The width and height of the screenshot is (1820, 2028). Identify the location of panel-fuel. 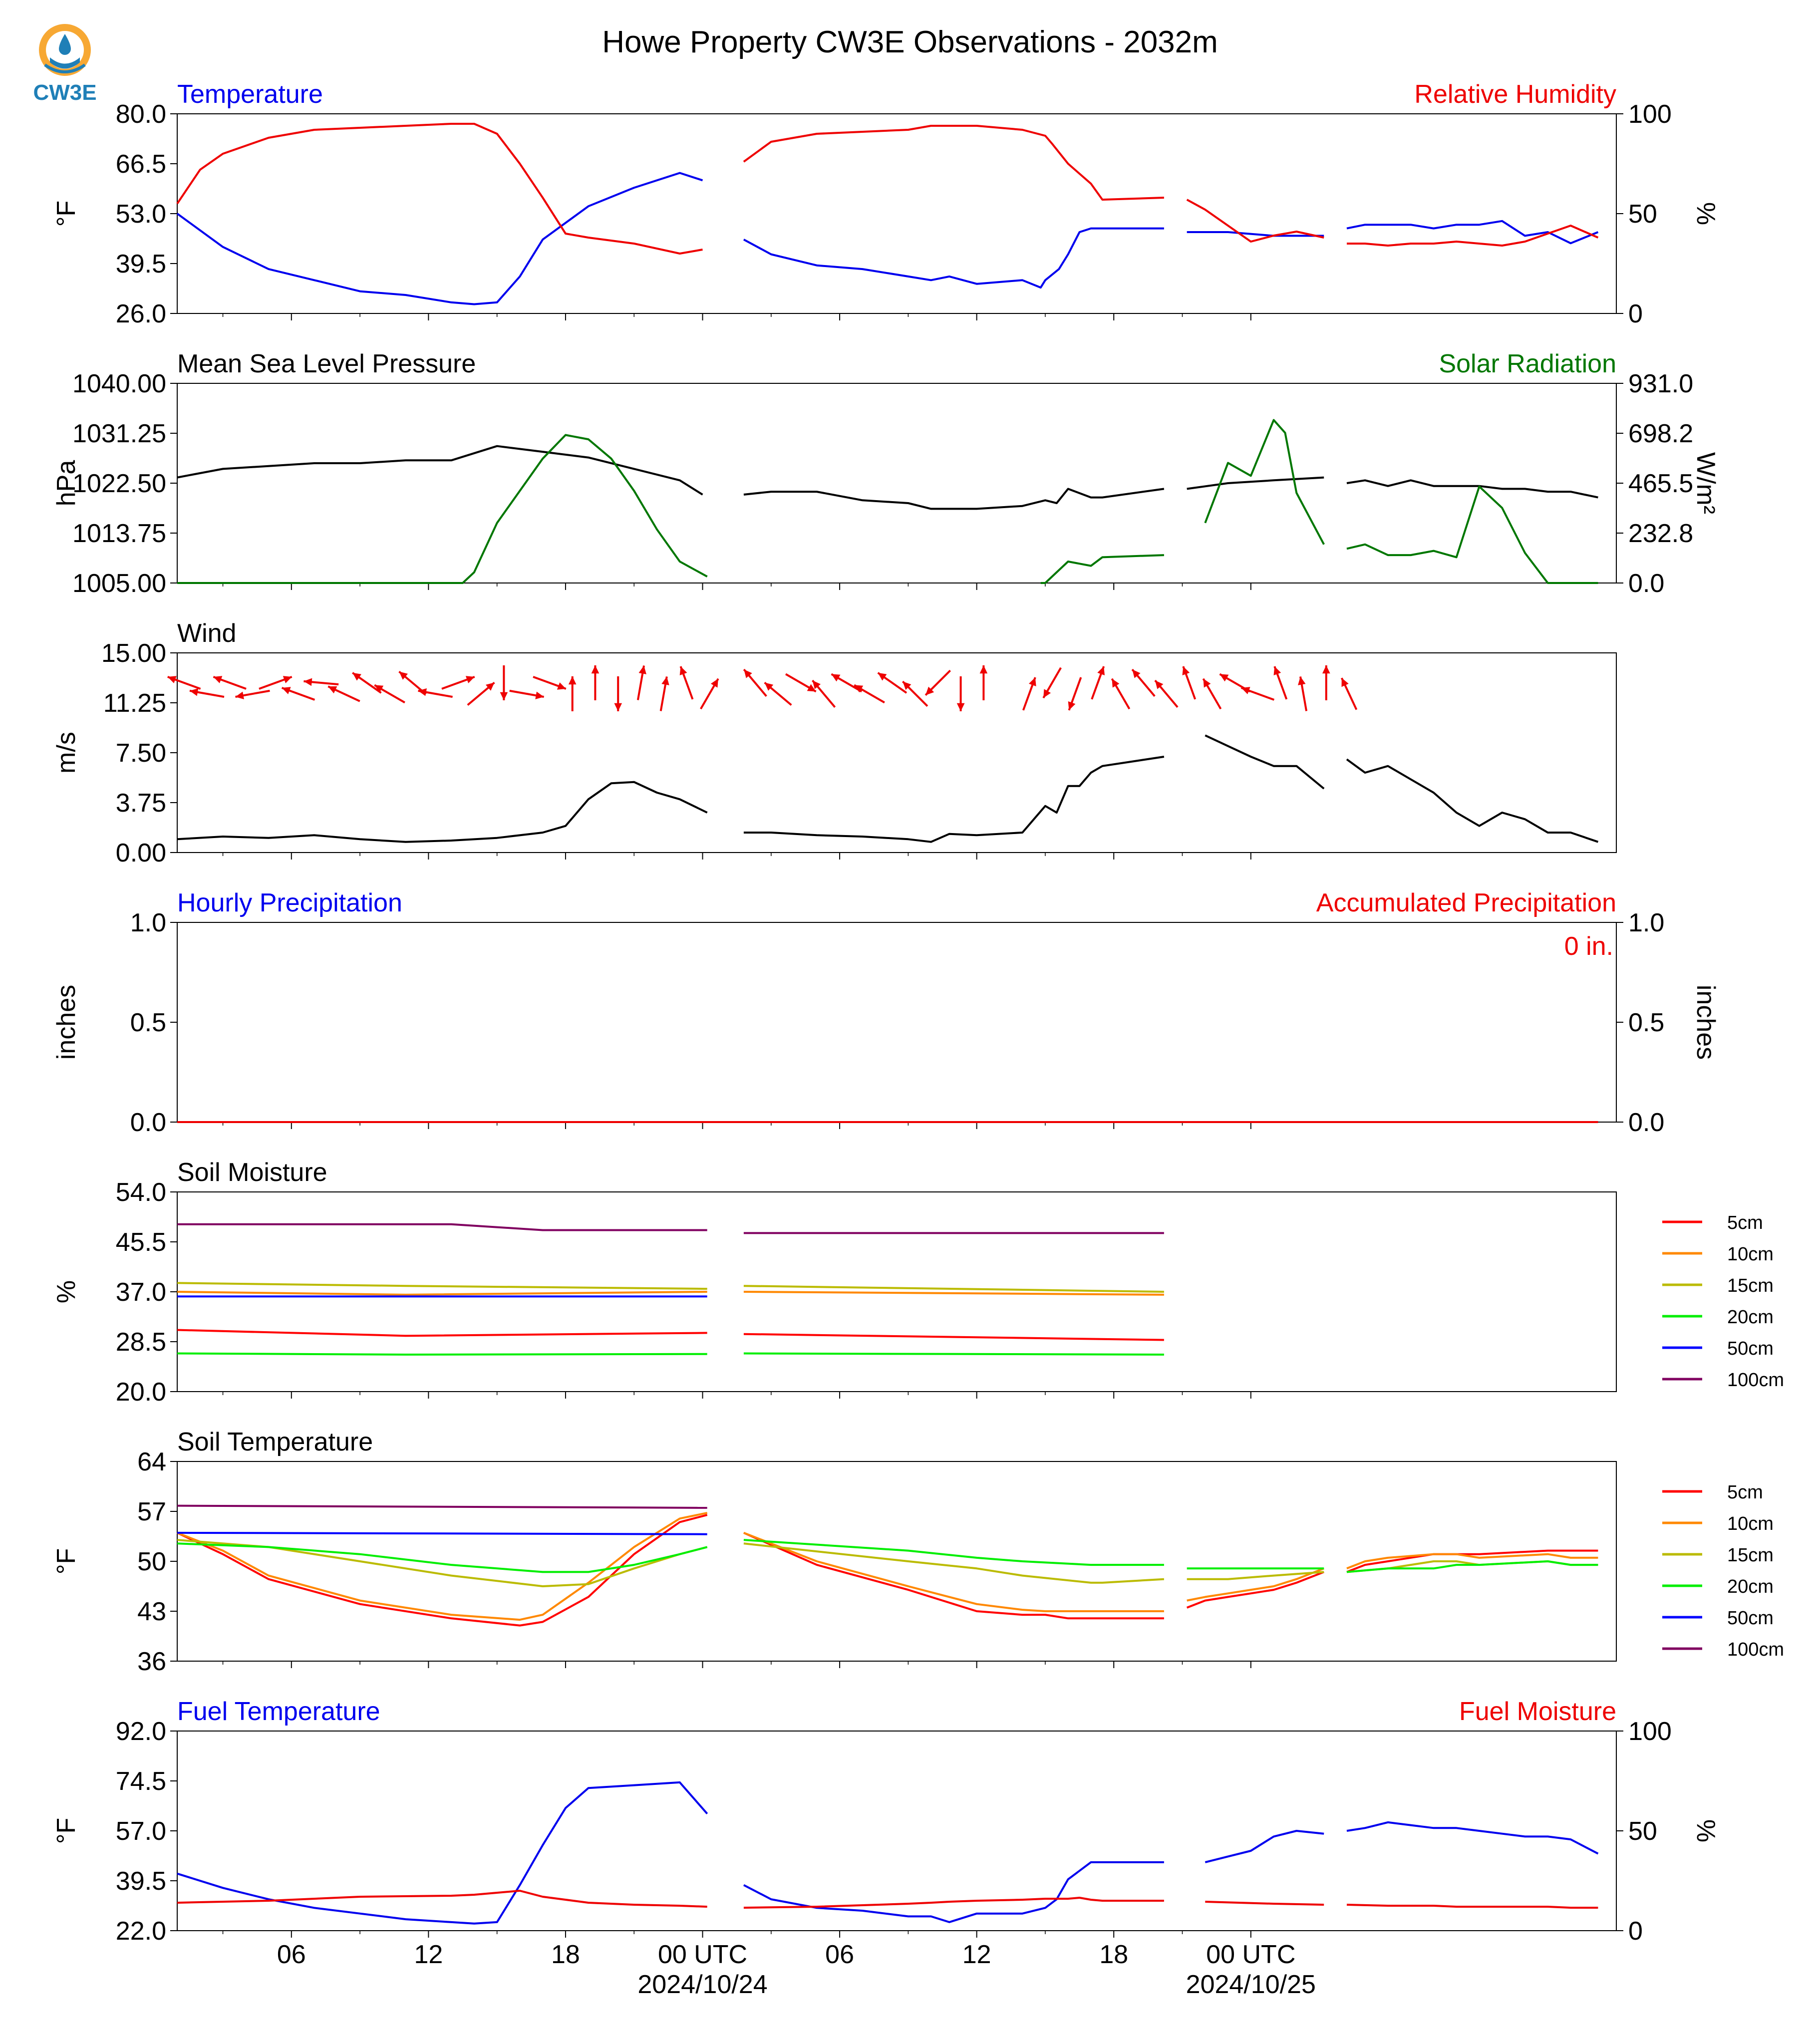
(896, 1834).